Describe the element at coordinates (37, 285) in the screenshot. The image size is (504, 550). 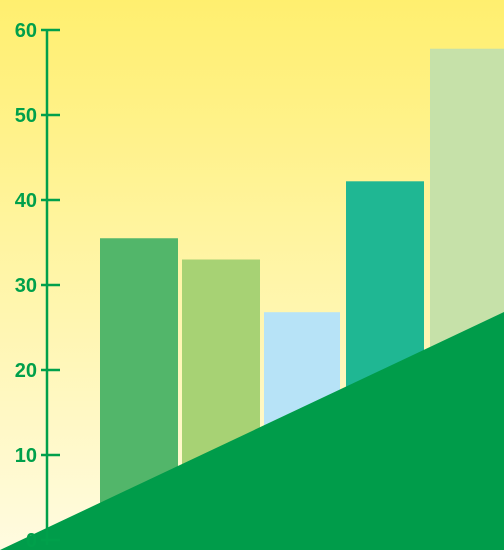
I see `y-axis-ticks: 0 10 20 30 40 50 60` at that location.